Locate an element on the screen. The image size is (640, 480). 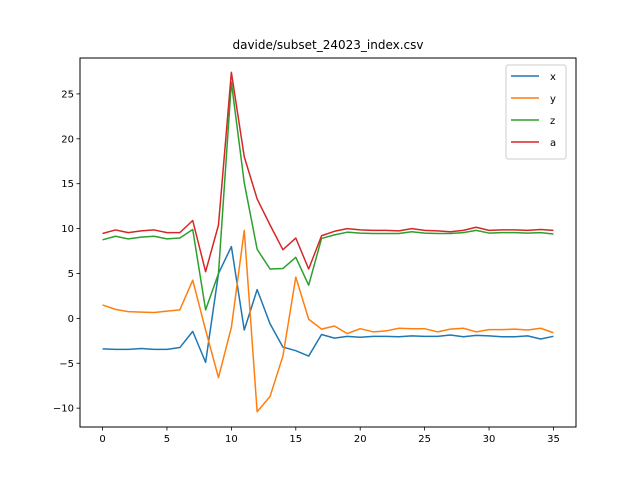
y-tick-label: 0 is located at coordinates (71, 319).